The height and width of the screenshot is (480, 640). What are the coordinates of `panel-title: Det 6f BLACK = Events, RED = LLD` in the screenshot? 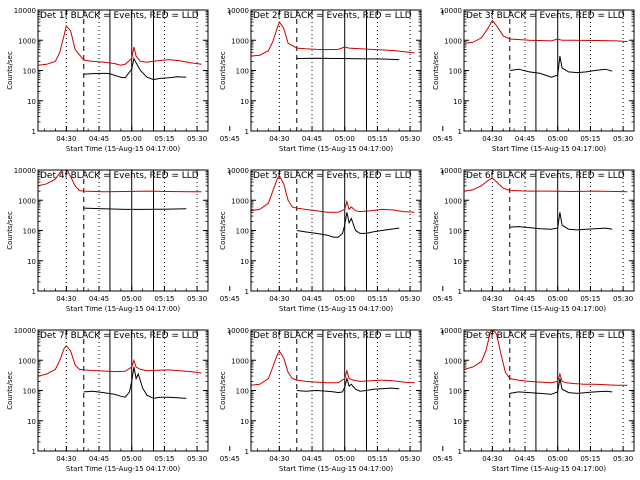 It's located at (545, 176).